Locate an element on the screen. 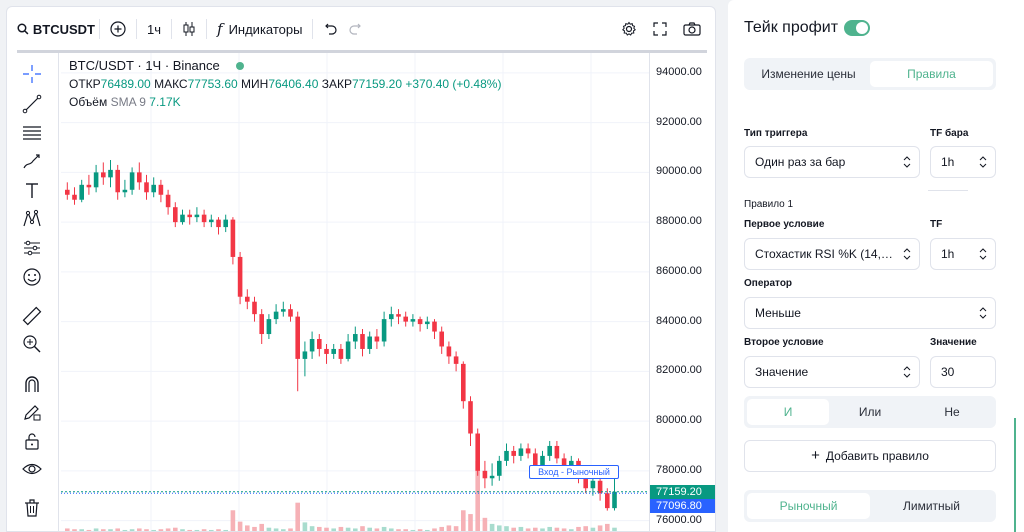  unlock-icon is located at coordinates (32, 441).